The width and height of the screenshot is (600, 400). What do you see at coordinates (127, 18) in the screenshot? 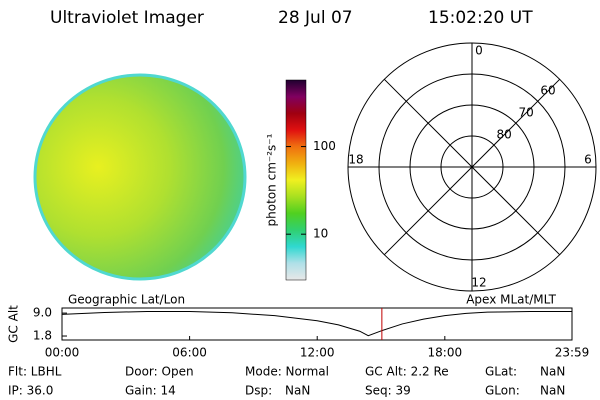
I see `title: Ultraviolet Imager` at bounding box center [127, 18].